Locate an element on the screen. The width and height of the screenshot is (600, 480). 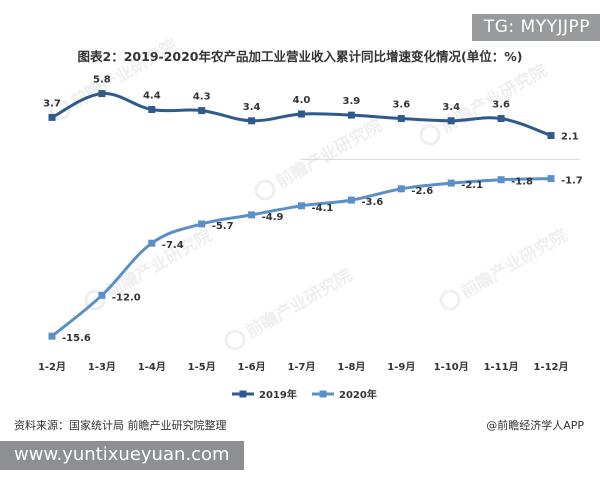
watermark-url: www.yuntixueyuan.com is located at coordinates (122, 455).